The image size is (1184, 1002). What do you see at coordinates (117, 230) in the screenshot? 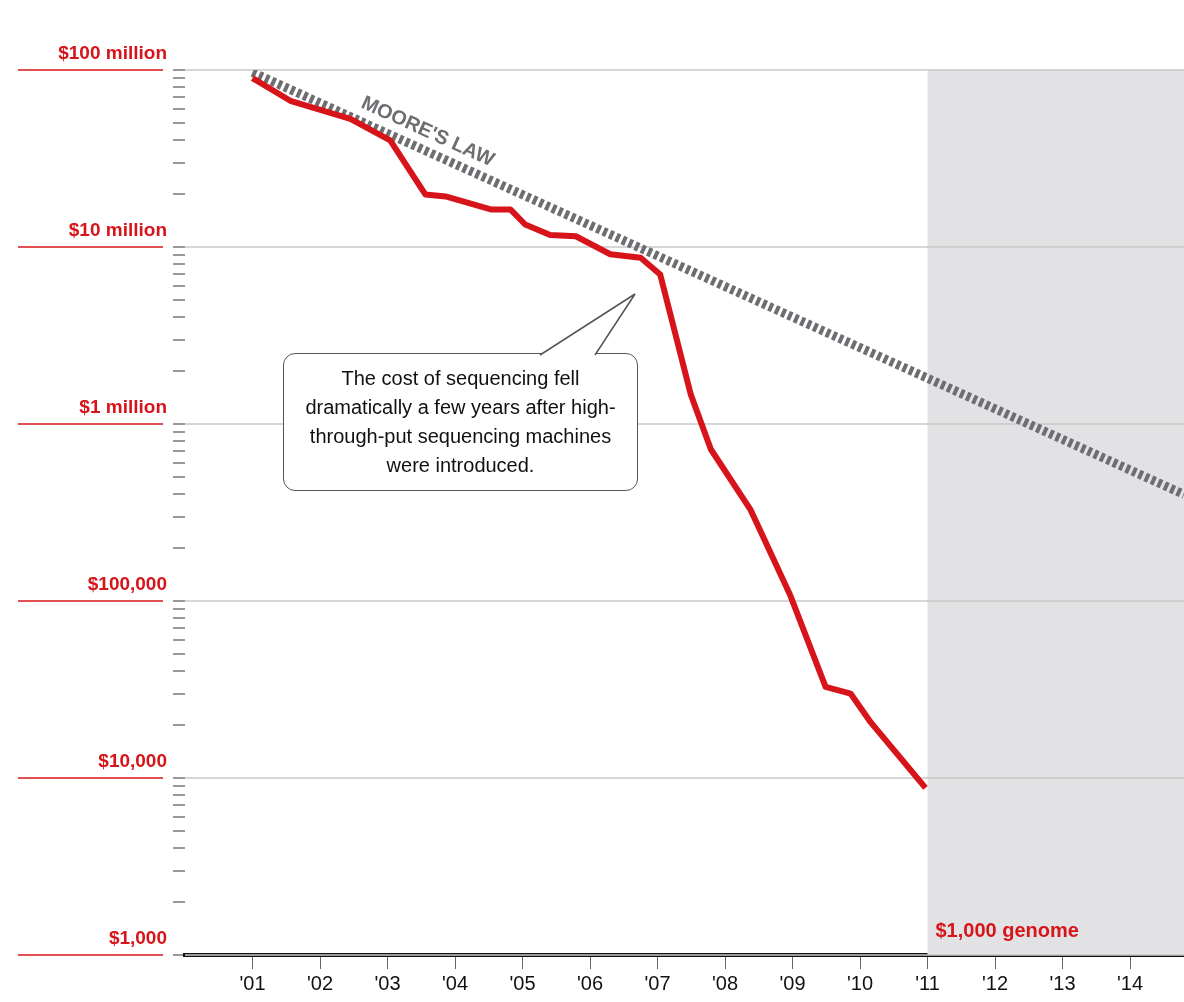
I see `y-tick-label: $10 million` at bounding box center [117, 230].